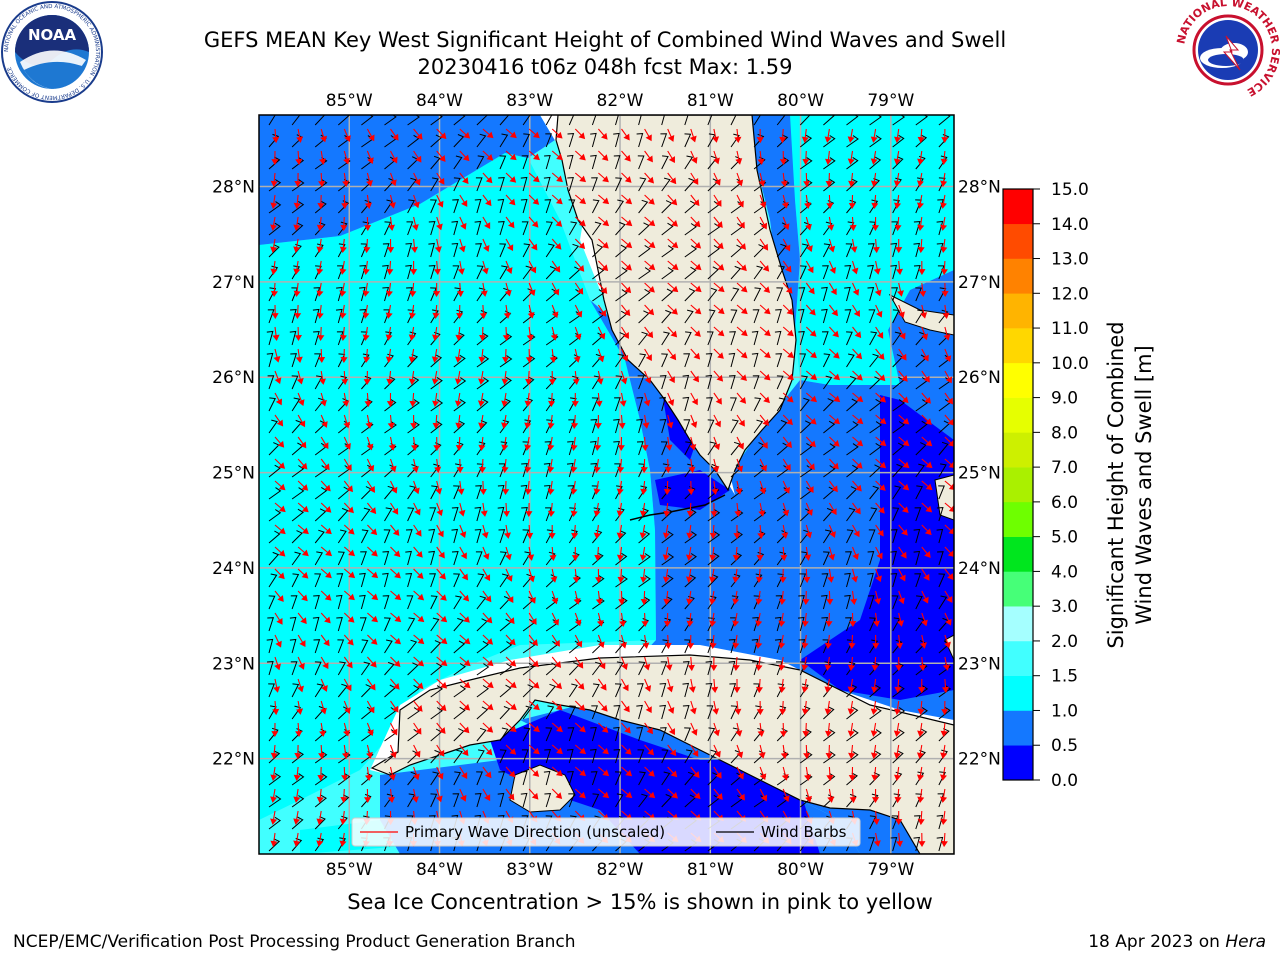 This screenshot has height=960, width=1280. Describe the element at coordinates (407, 180) in the screenshot. I see `ocean-band-05-10-north` at that location.